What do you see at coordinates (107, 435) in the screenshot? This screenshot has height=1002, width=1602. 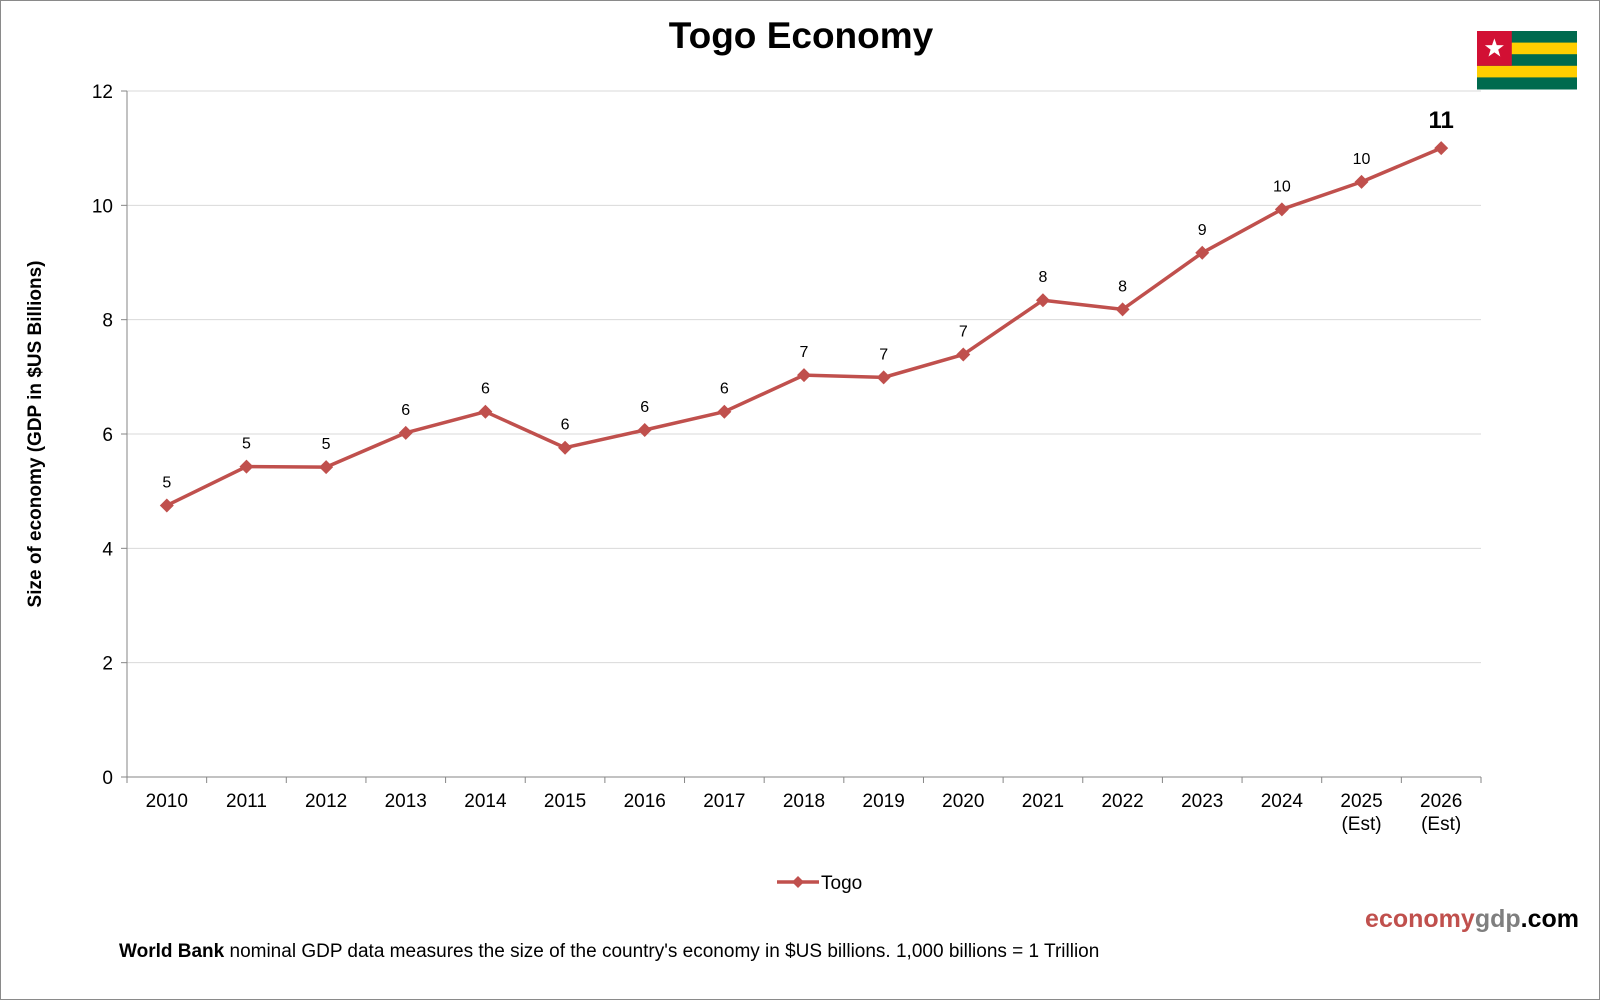 I see `y-tick-label: 6` at bounding box center [107, 435].